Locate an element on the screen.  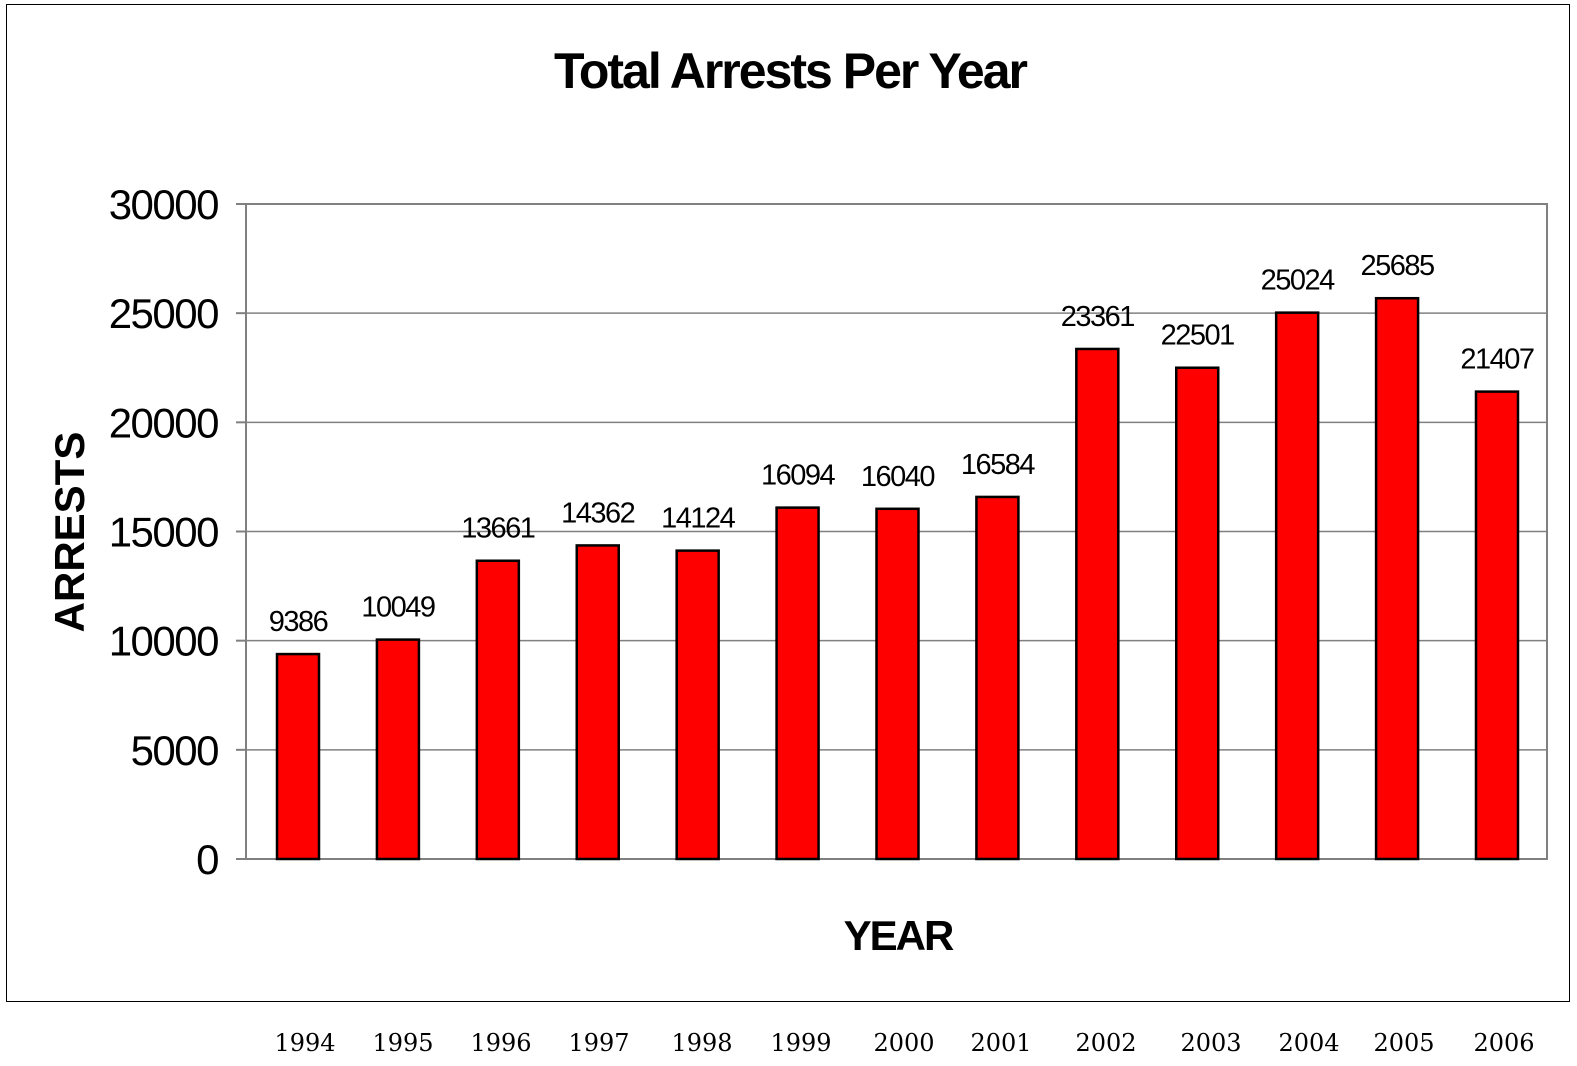
data-label-1995: 10049 is located at coordinates (398, 608).